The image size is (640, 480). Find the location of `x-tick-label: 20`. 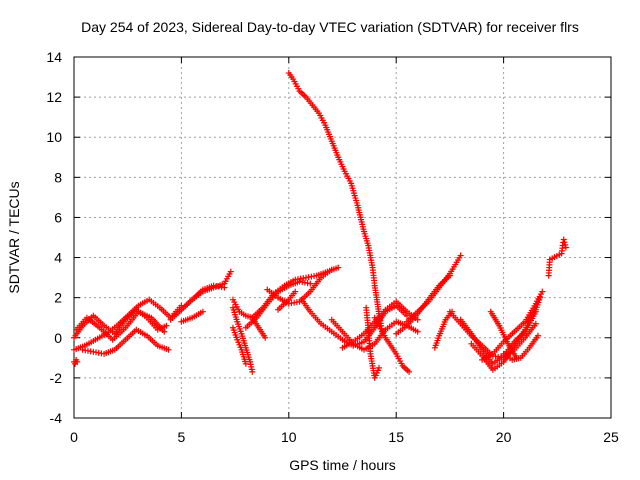

x-tick-label: 20 is located at coordinates (504, 437).